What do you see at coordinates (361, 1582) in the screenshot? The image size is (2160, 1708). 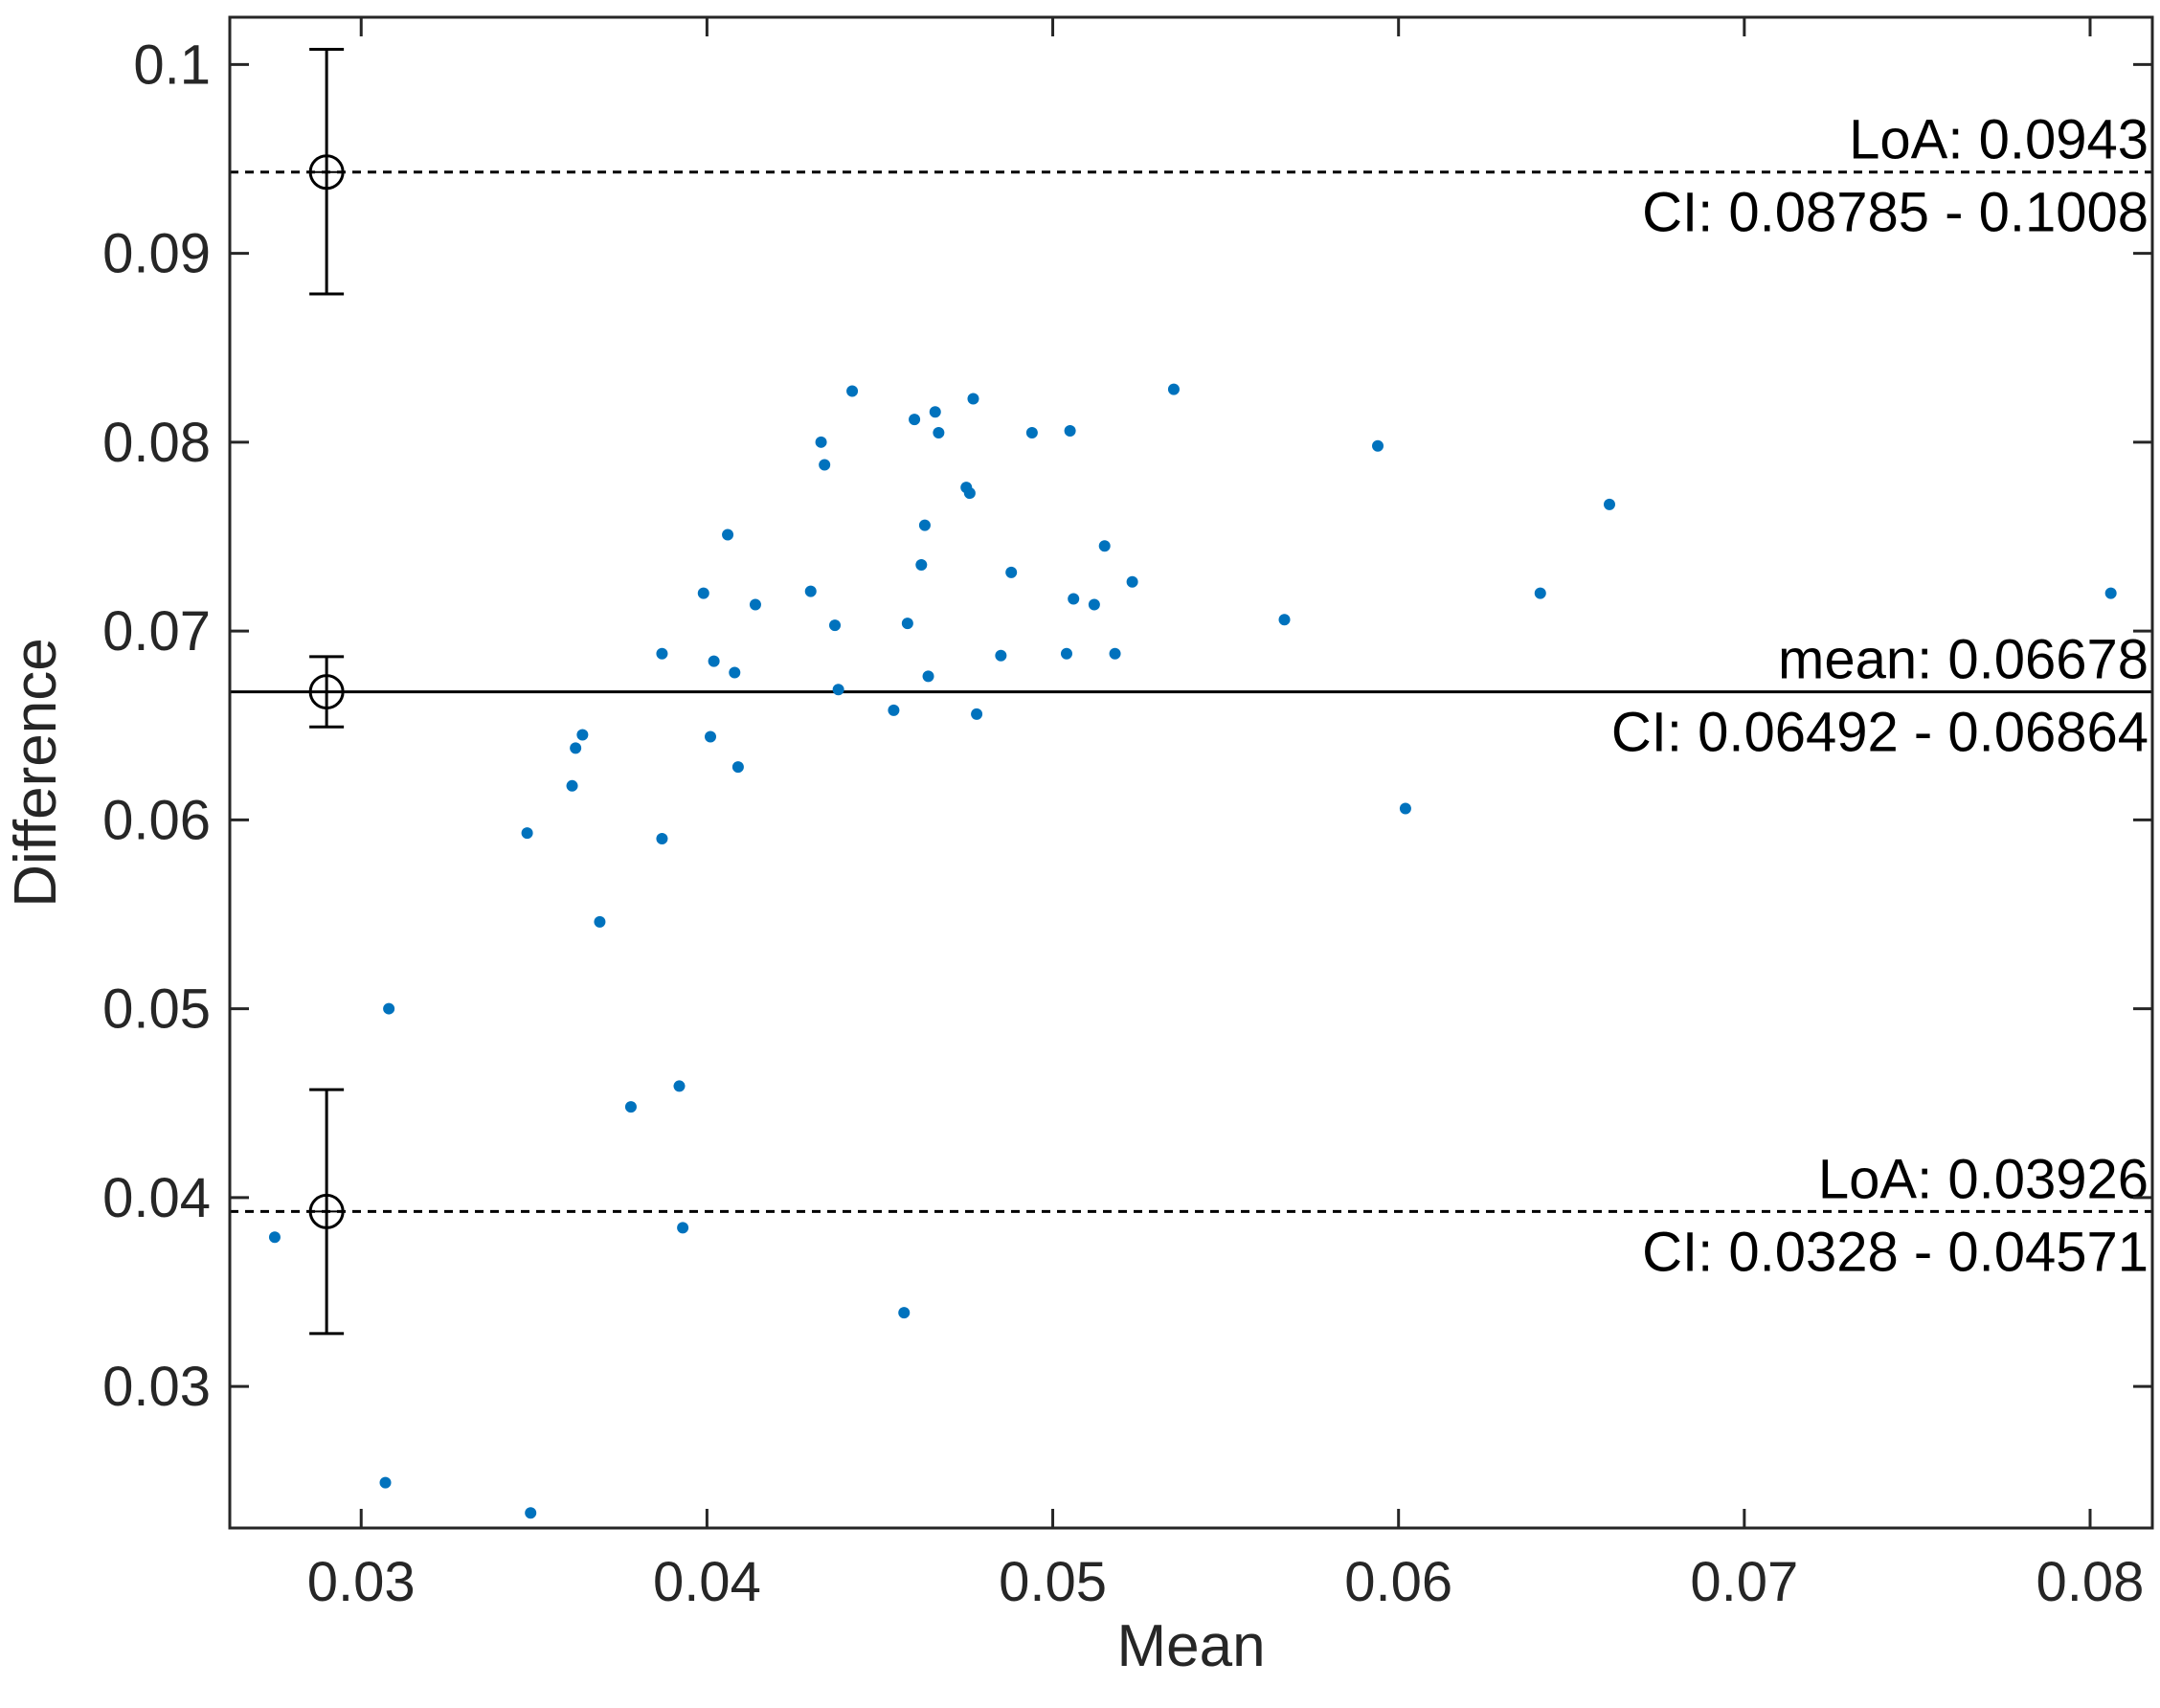 I see `x-tick-label: 0.03` at bounding box center [361, 1582].